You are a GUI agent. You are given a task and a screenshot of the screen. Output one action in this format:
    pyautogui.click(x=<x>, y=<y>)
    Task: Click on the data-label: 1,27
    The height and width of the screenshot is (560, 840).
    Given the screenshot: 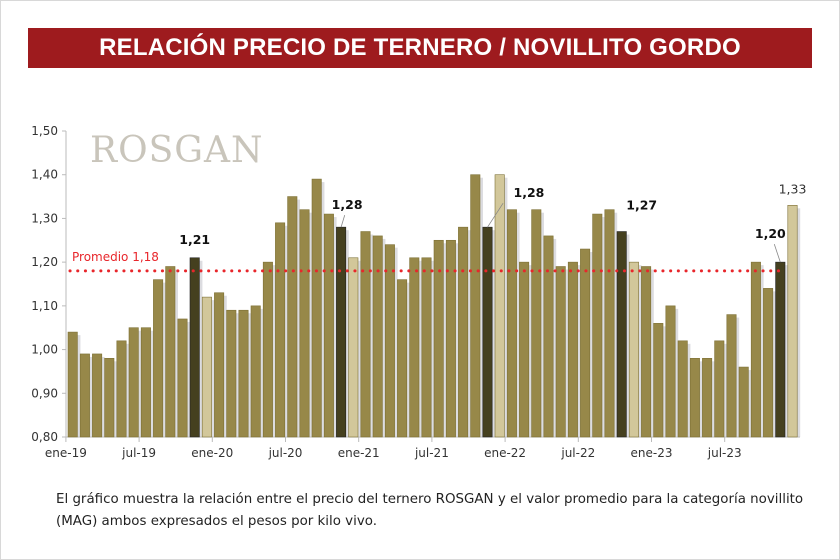 What is the action you would take?
    pyautogui.click(x=641, y=205)
    